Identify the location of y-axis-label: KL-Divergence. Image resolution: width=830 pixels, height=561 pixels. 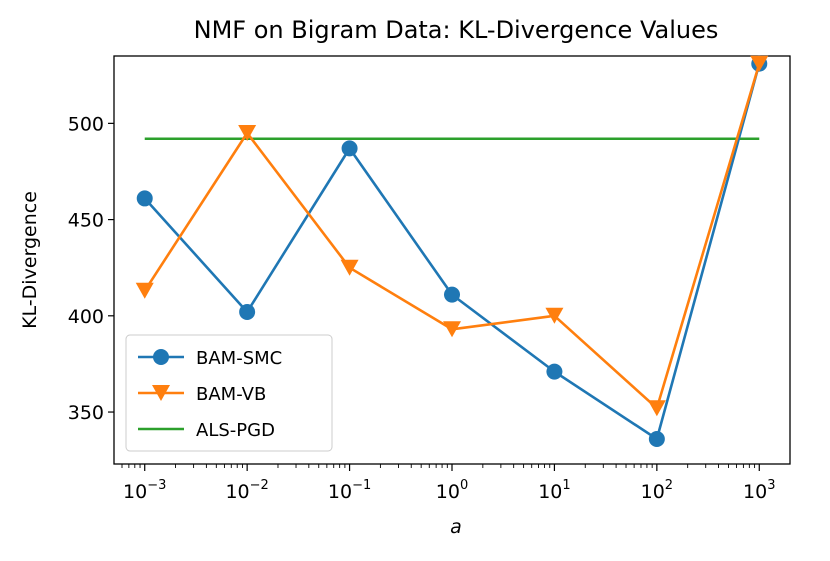
(30, 260).